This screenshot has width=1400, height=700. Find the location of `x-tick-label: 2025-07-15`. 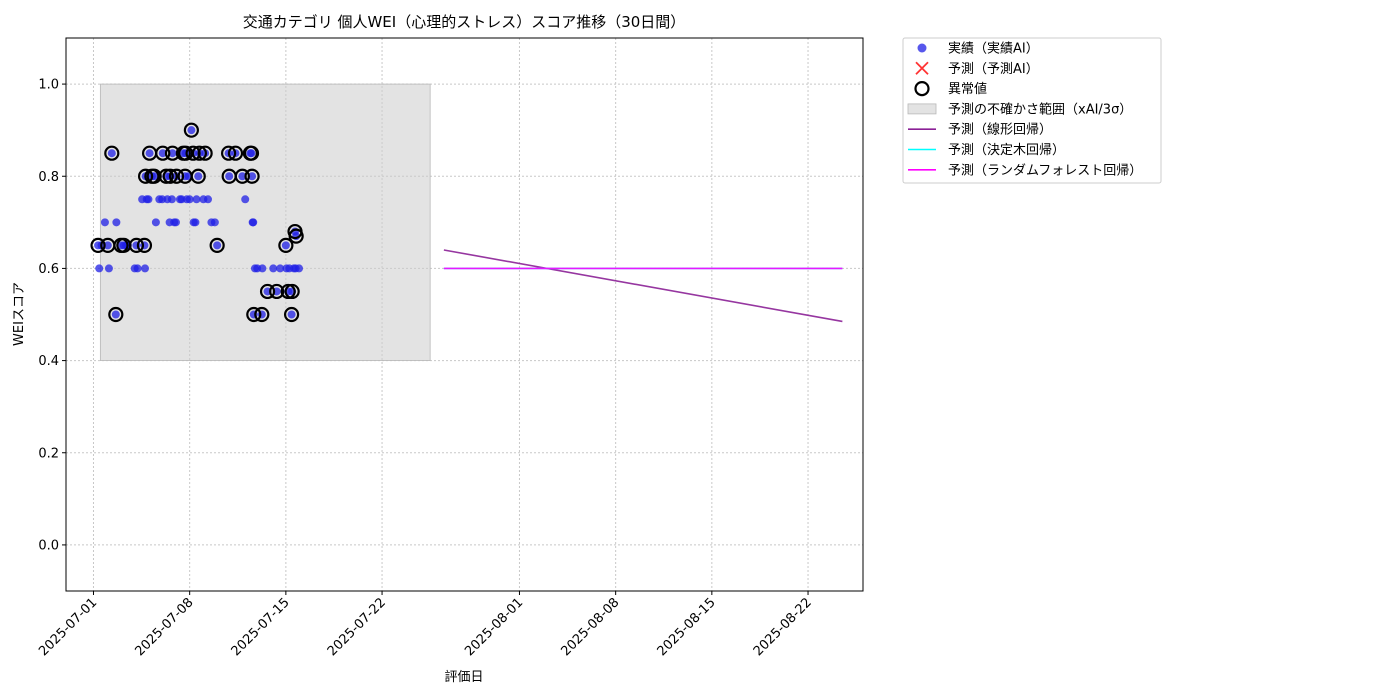

x-tick-label: 2025-07-15 is located at coordinates (261, 627).